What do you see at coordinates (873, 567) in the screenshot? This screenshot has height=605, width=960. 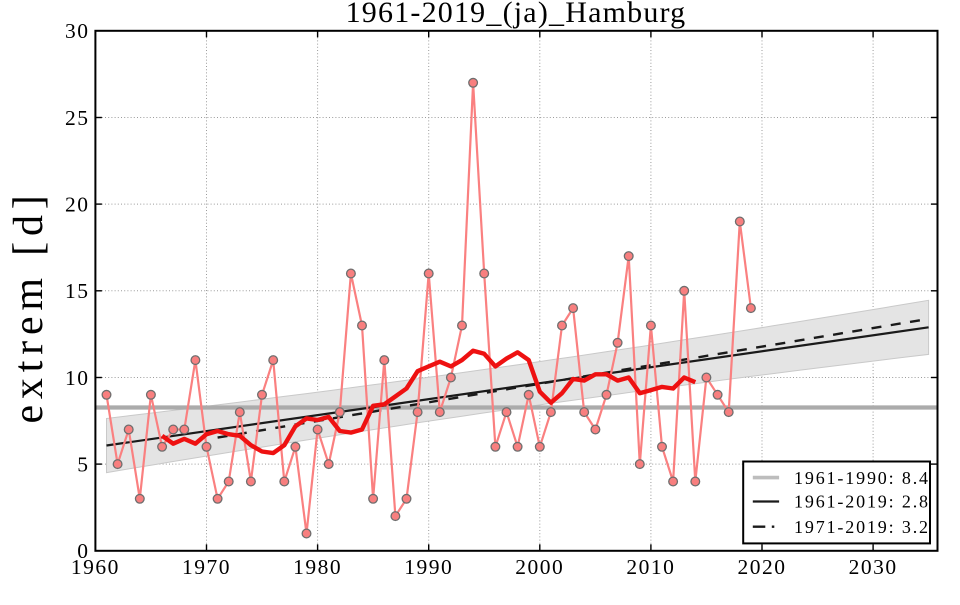 I see `svg-text: 2030` at bounding box center [873, 567].